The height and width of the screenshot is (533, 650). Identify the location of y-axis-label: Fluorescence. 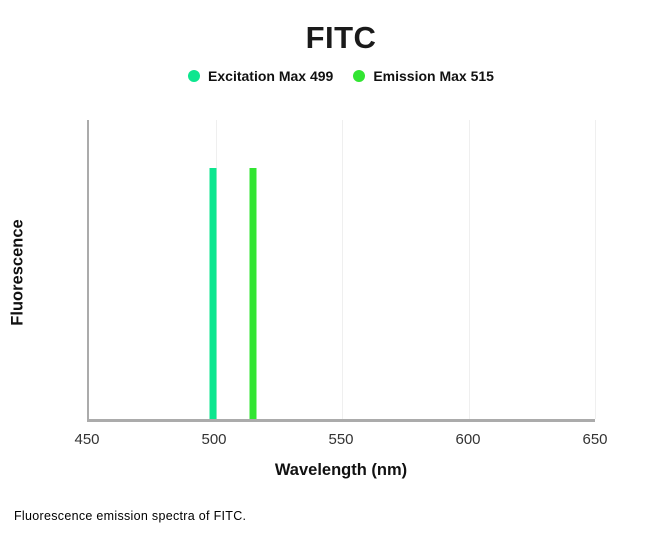
(17, 272).